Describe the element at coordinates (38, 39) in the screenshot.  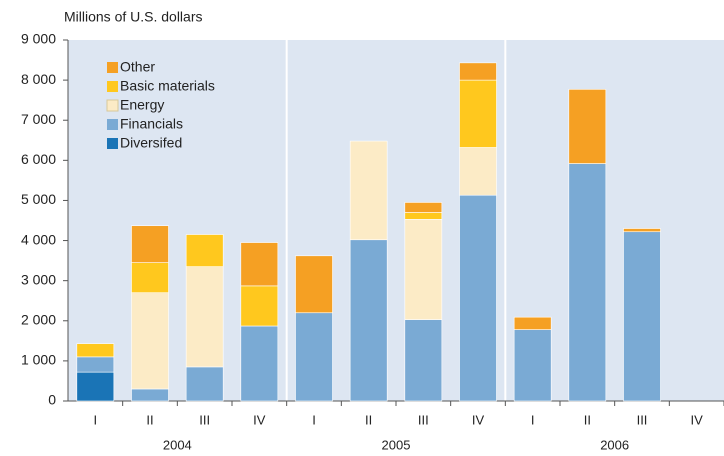
I see `y-tick-label: 9 000` at that location.